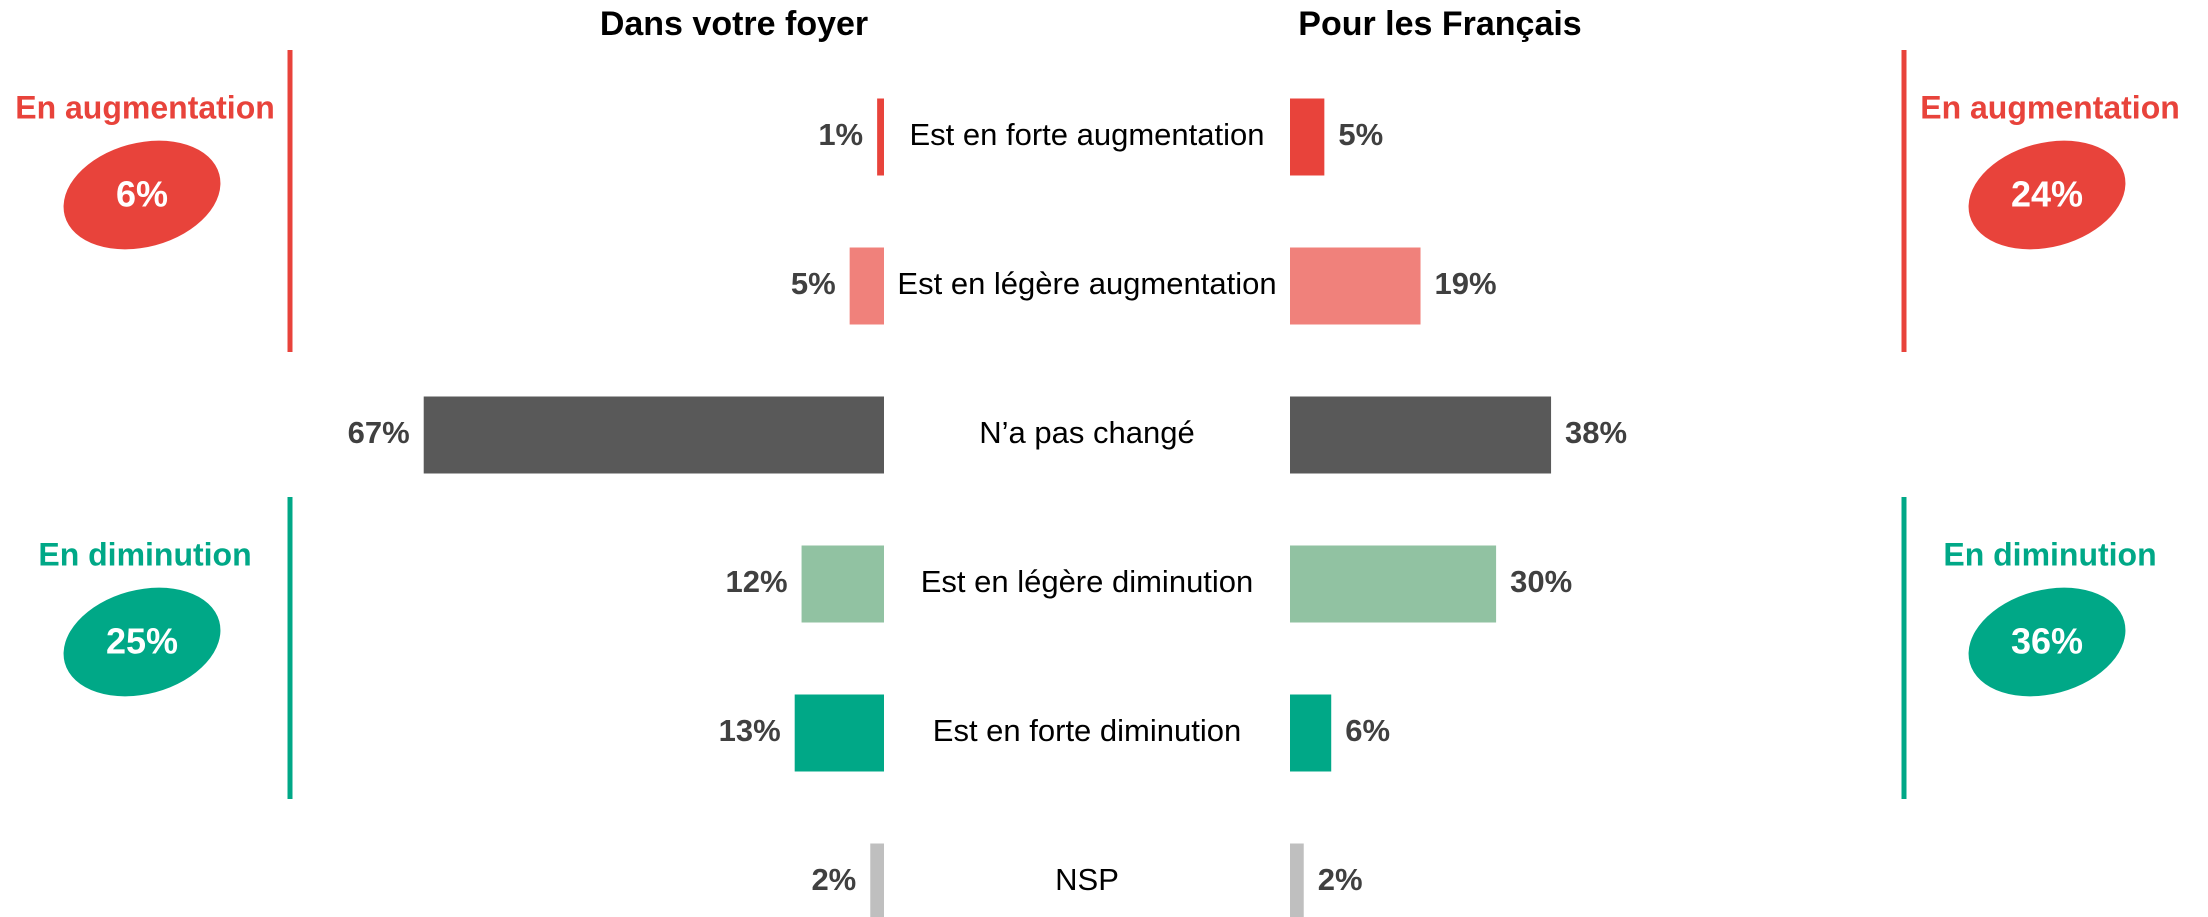 This screenshot has width=2208, height=917. Describe the element at coordinates (734, 24) in the screenshot. I see `series-title: Dans votre foyer` at that location.